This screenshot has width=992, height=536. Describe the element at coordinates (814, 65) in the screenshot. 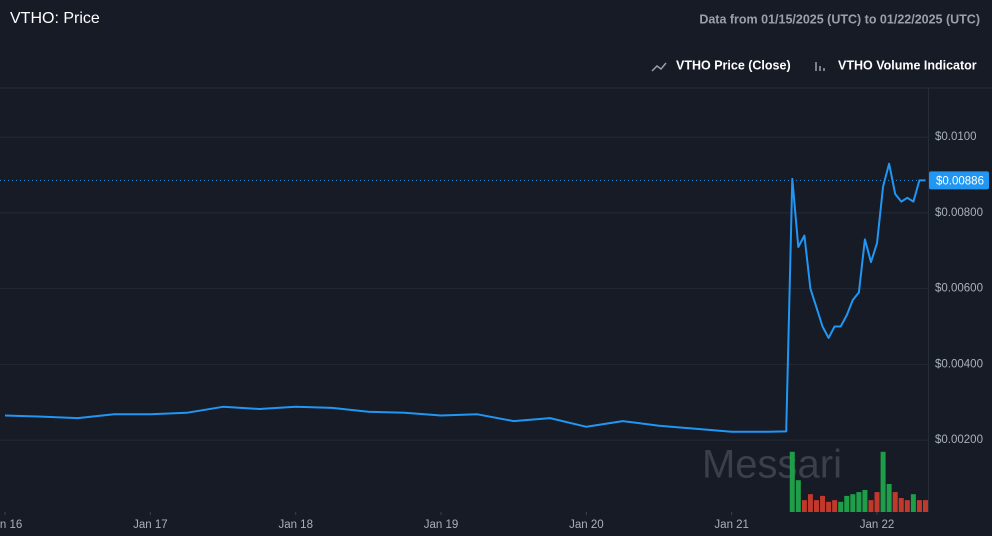

I see `legend: VTHO Price (Close) VTHO Volume Indicator` at that location.